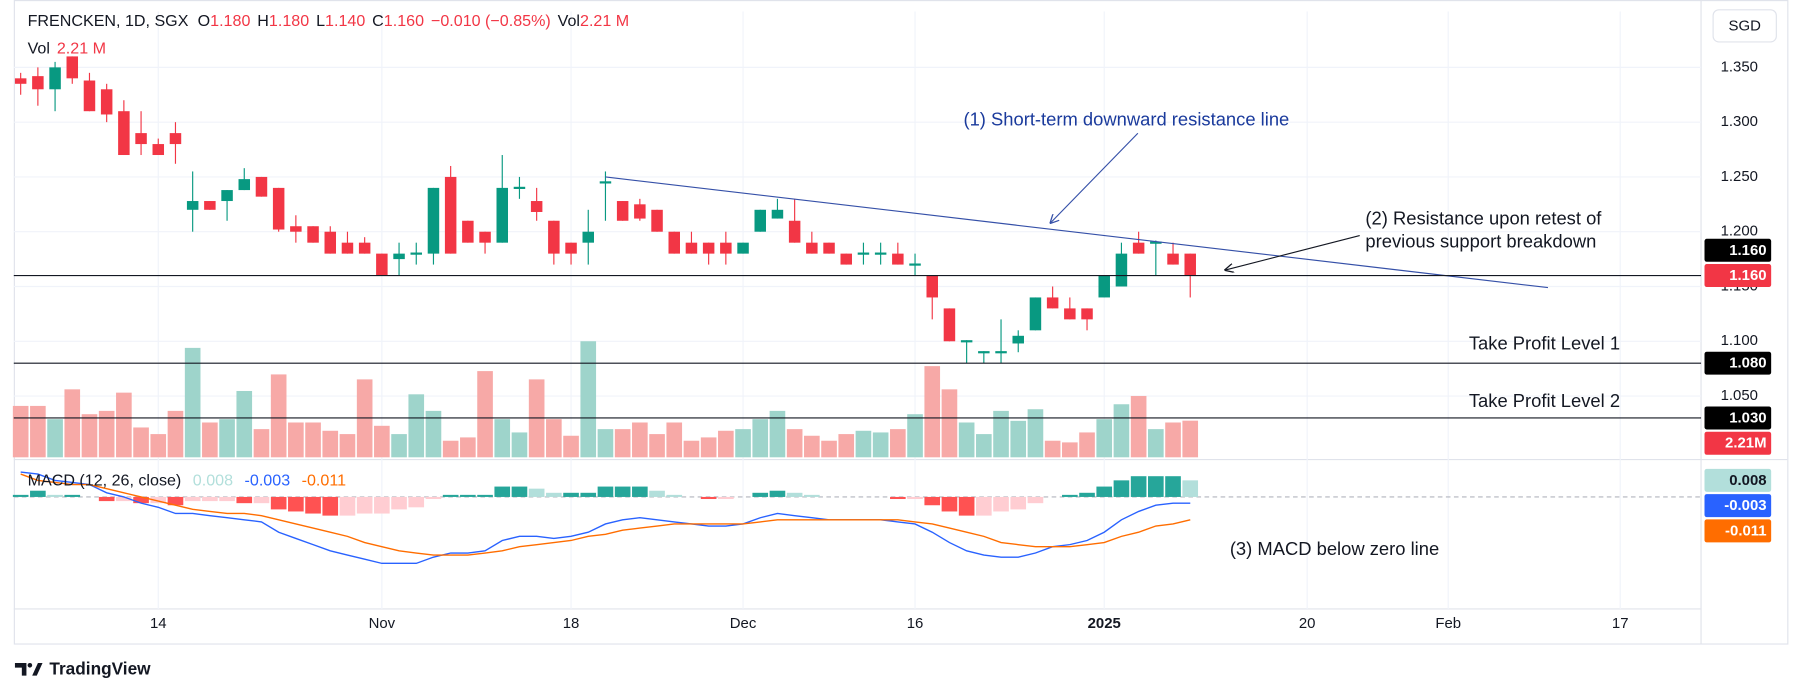  What do you see at coordinates (320, 21) in the screenshot?
I see `ohlc-label: L` at bounding box center [320, 21].